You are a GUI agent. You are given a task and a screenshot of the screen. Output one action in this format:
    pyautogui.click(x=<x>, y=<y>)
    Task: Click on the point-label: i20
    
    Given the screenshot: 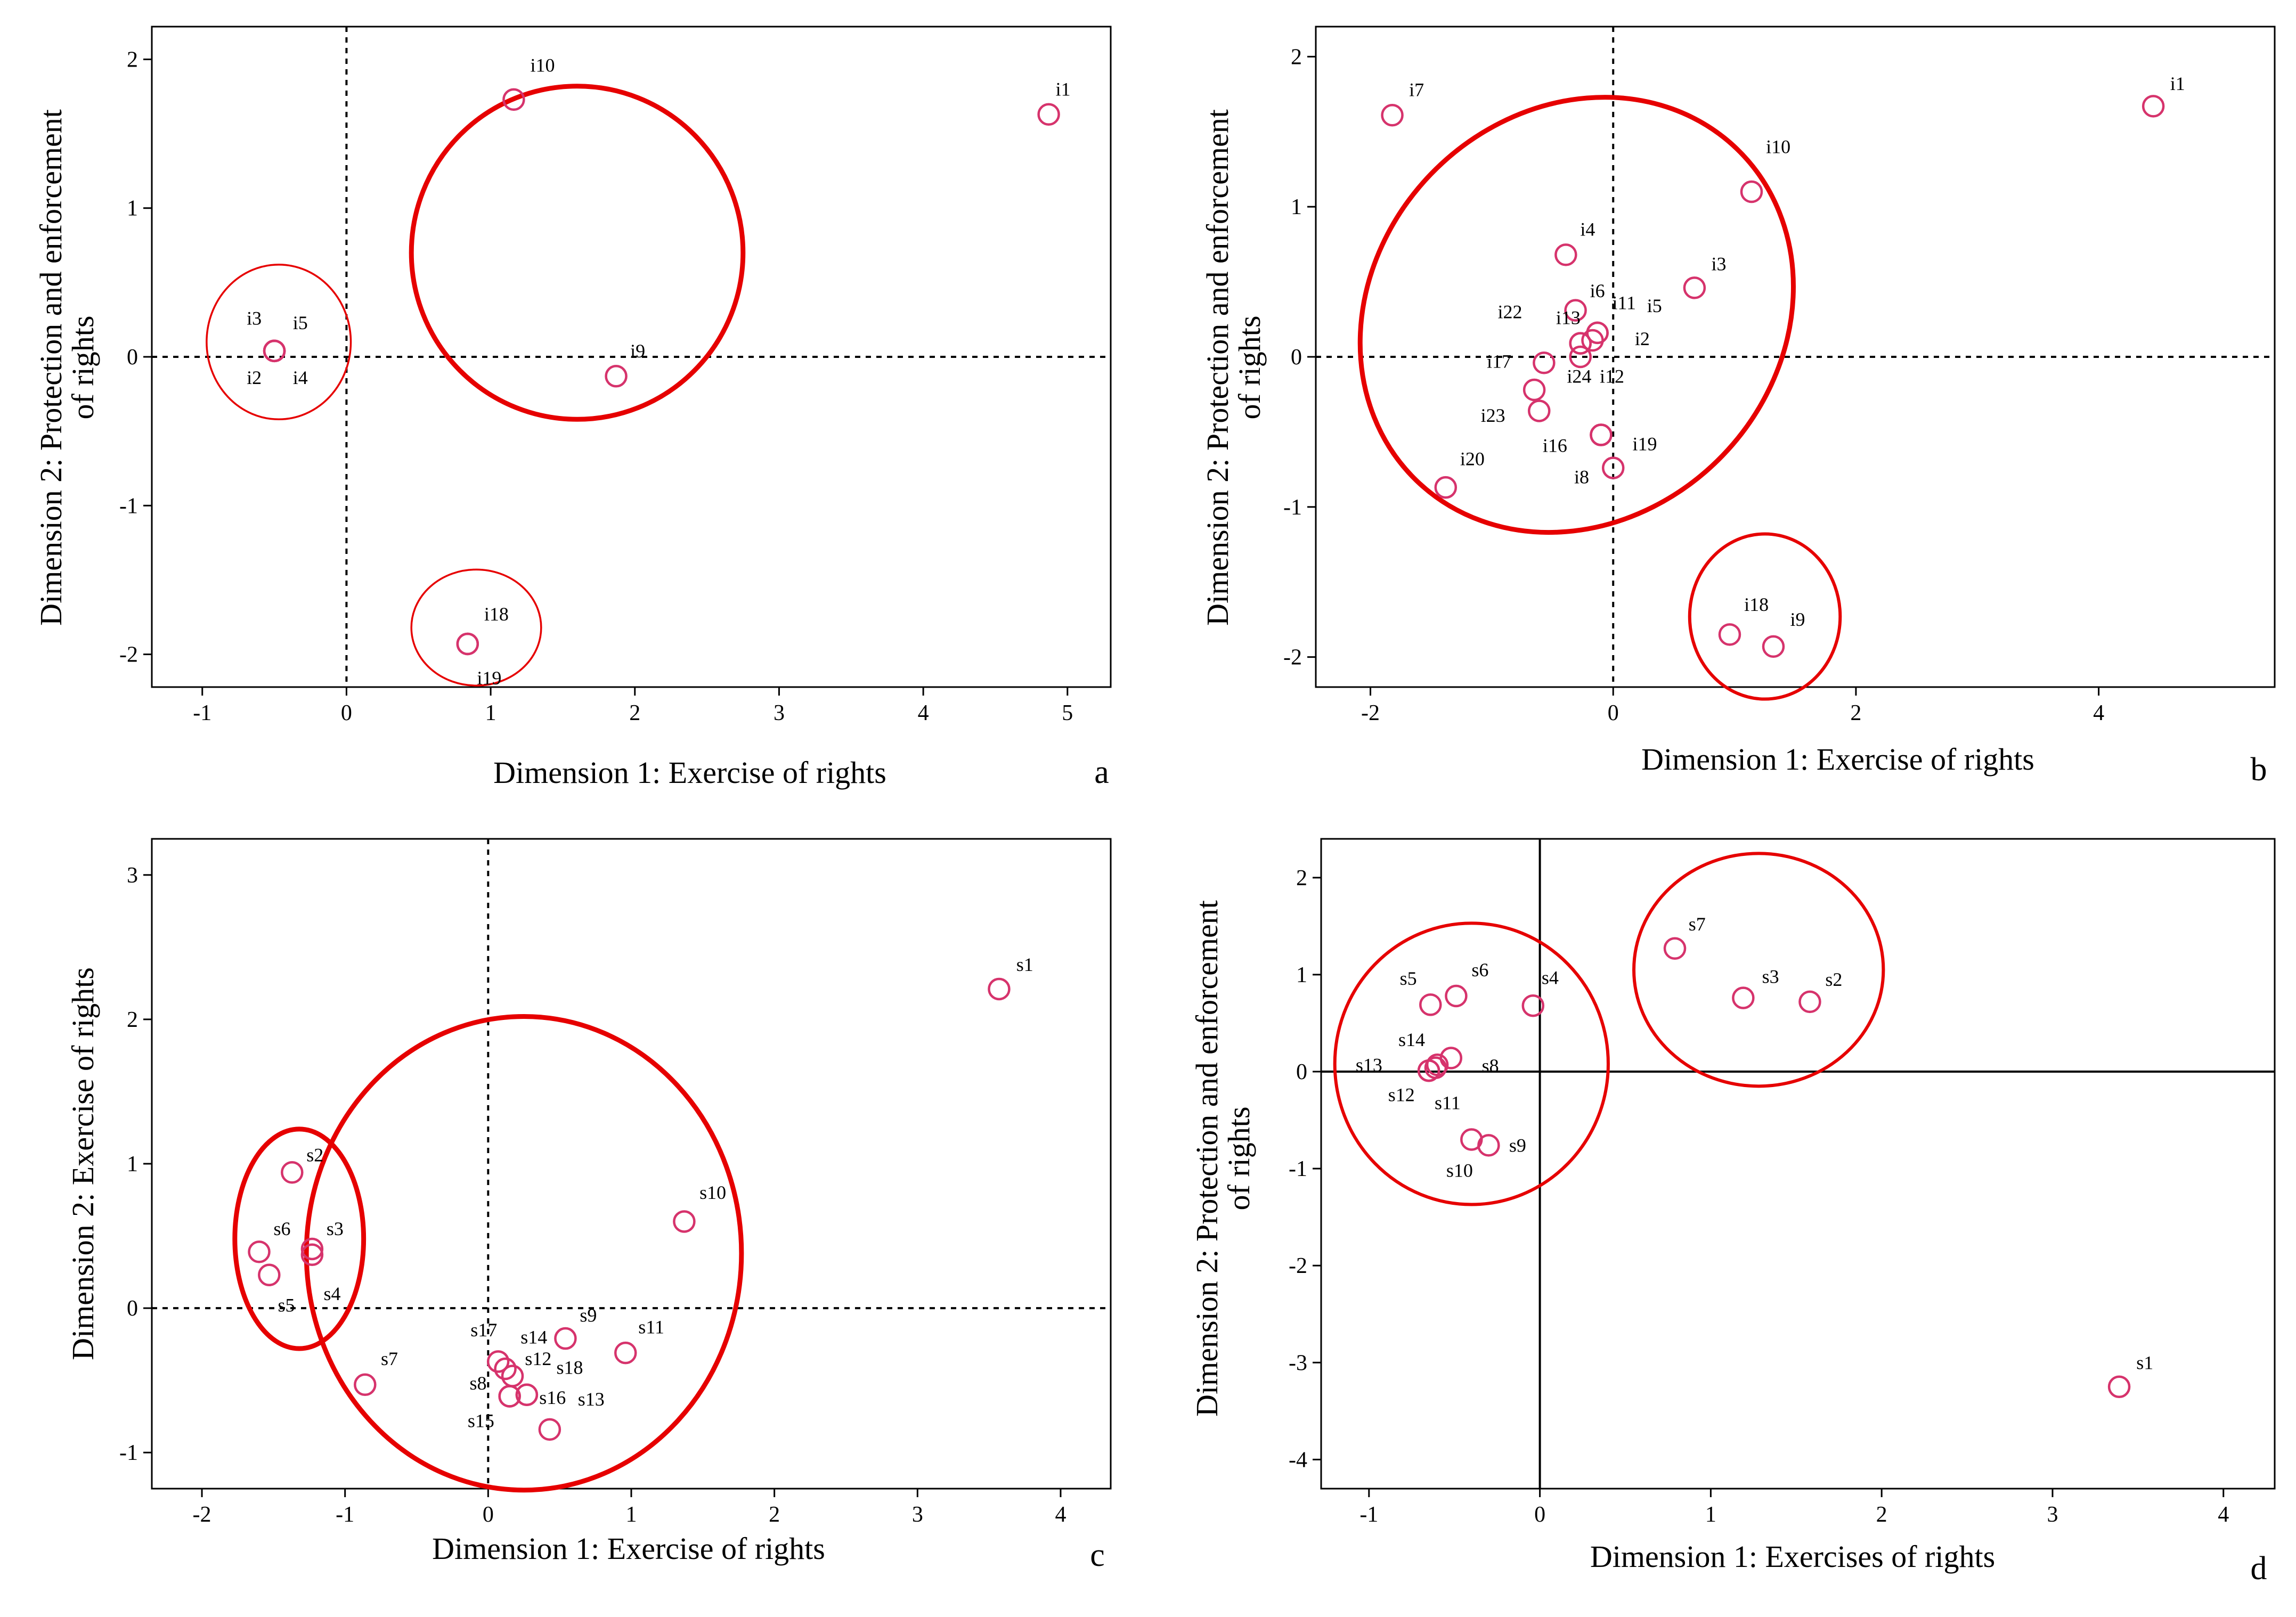 What is the action you would take?
    pyautogui.click(x=1472, y=459)
    